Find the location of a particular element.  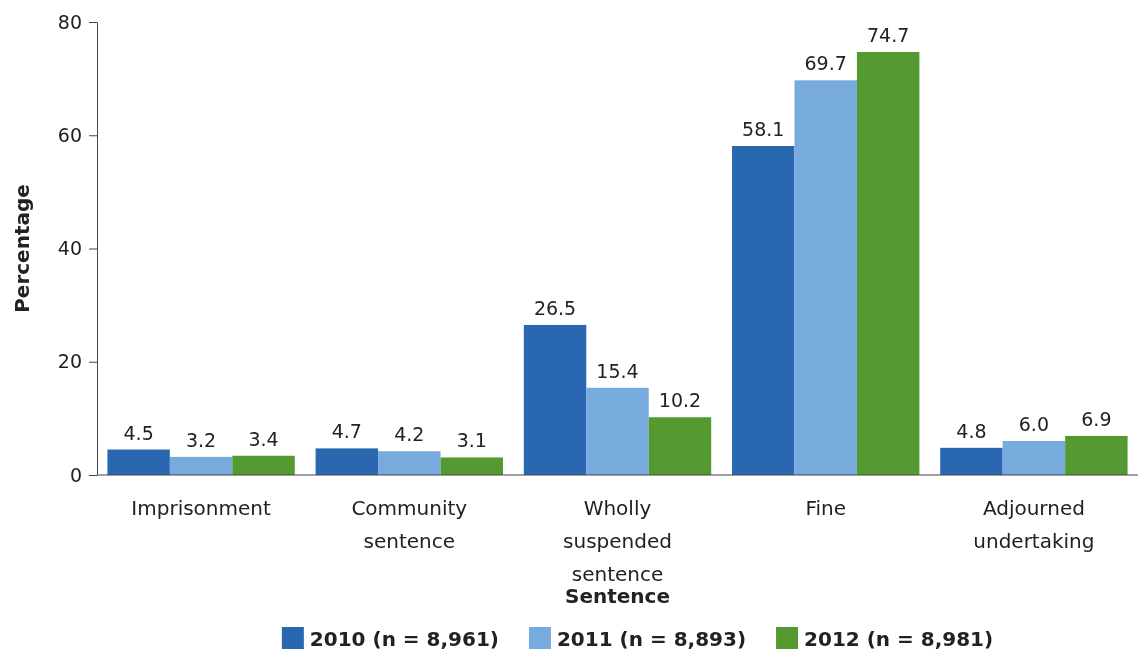

data-label: 4.7 is located at coordinates (346, 431).